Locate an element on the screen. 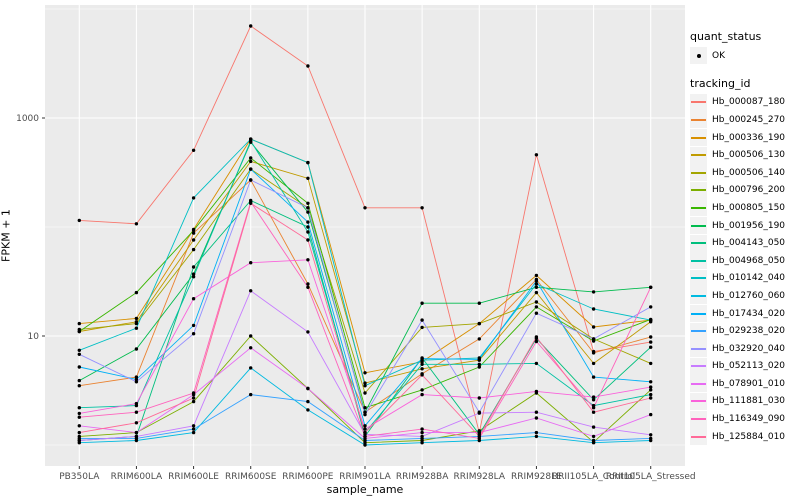 This screenshot has height=500, width=800. legend-item-Hb_001956_190: Hb_001956_190 is located at coordinates (744, 226).